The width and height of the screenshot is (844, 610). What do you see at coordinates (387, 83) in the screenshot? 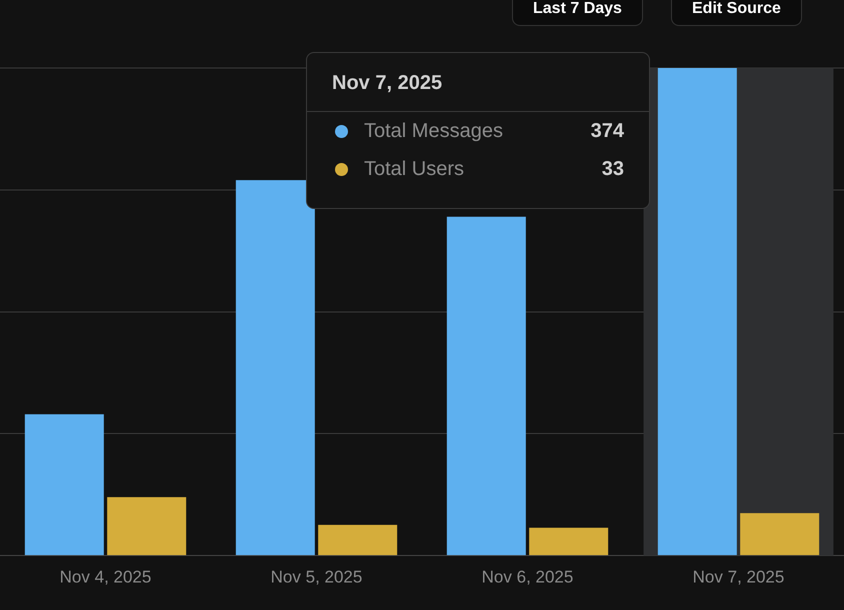
I see `annotation: Nov 7, 2025` at bounding box center [387, 83].